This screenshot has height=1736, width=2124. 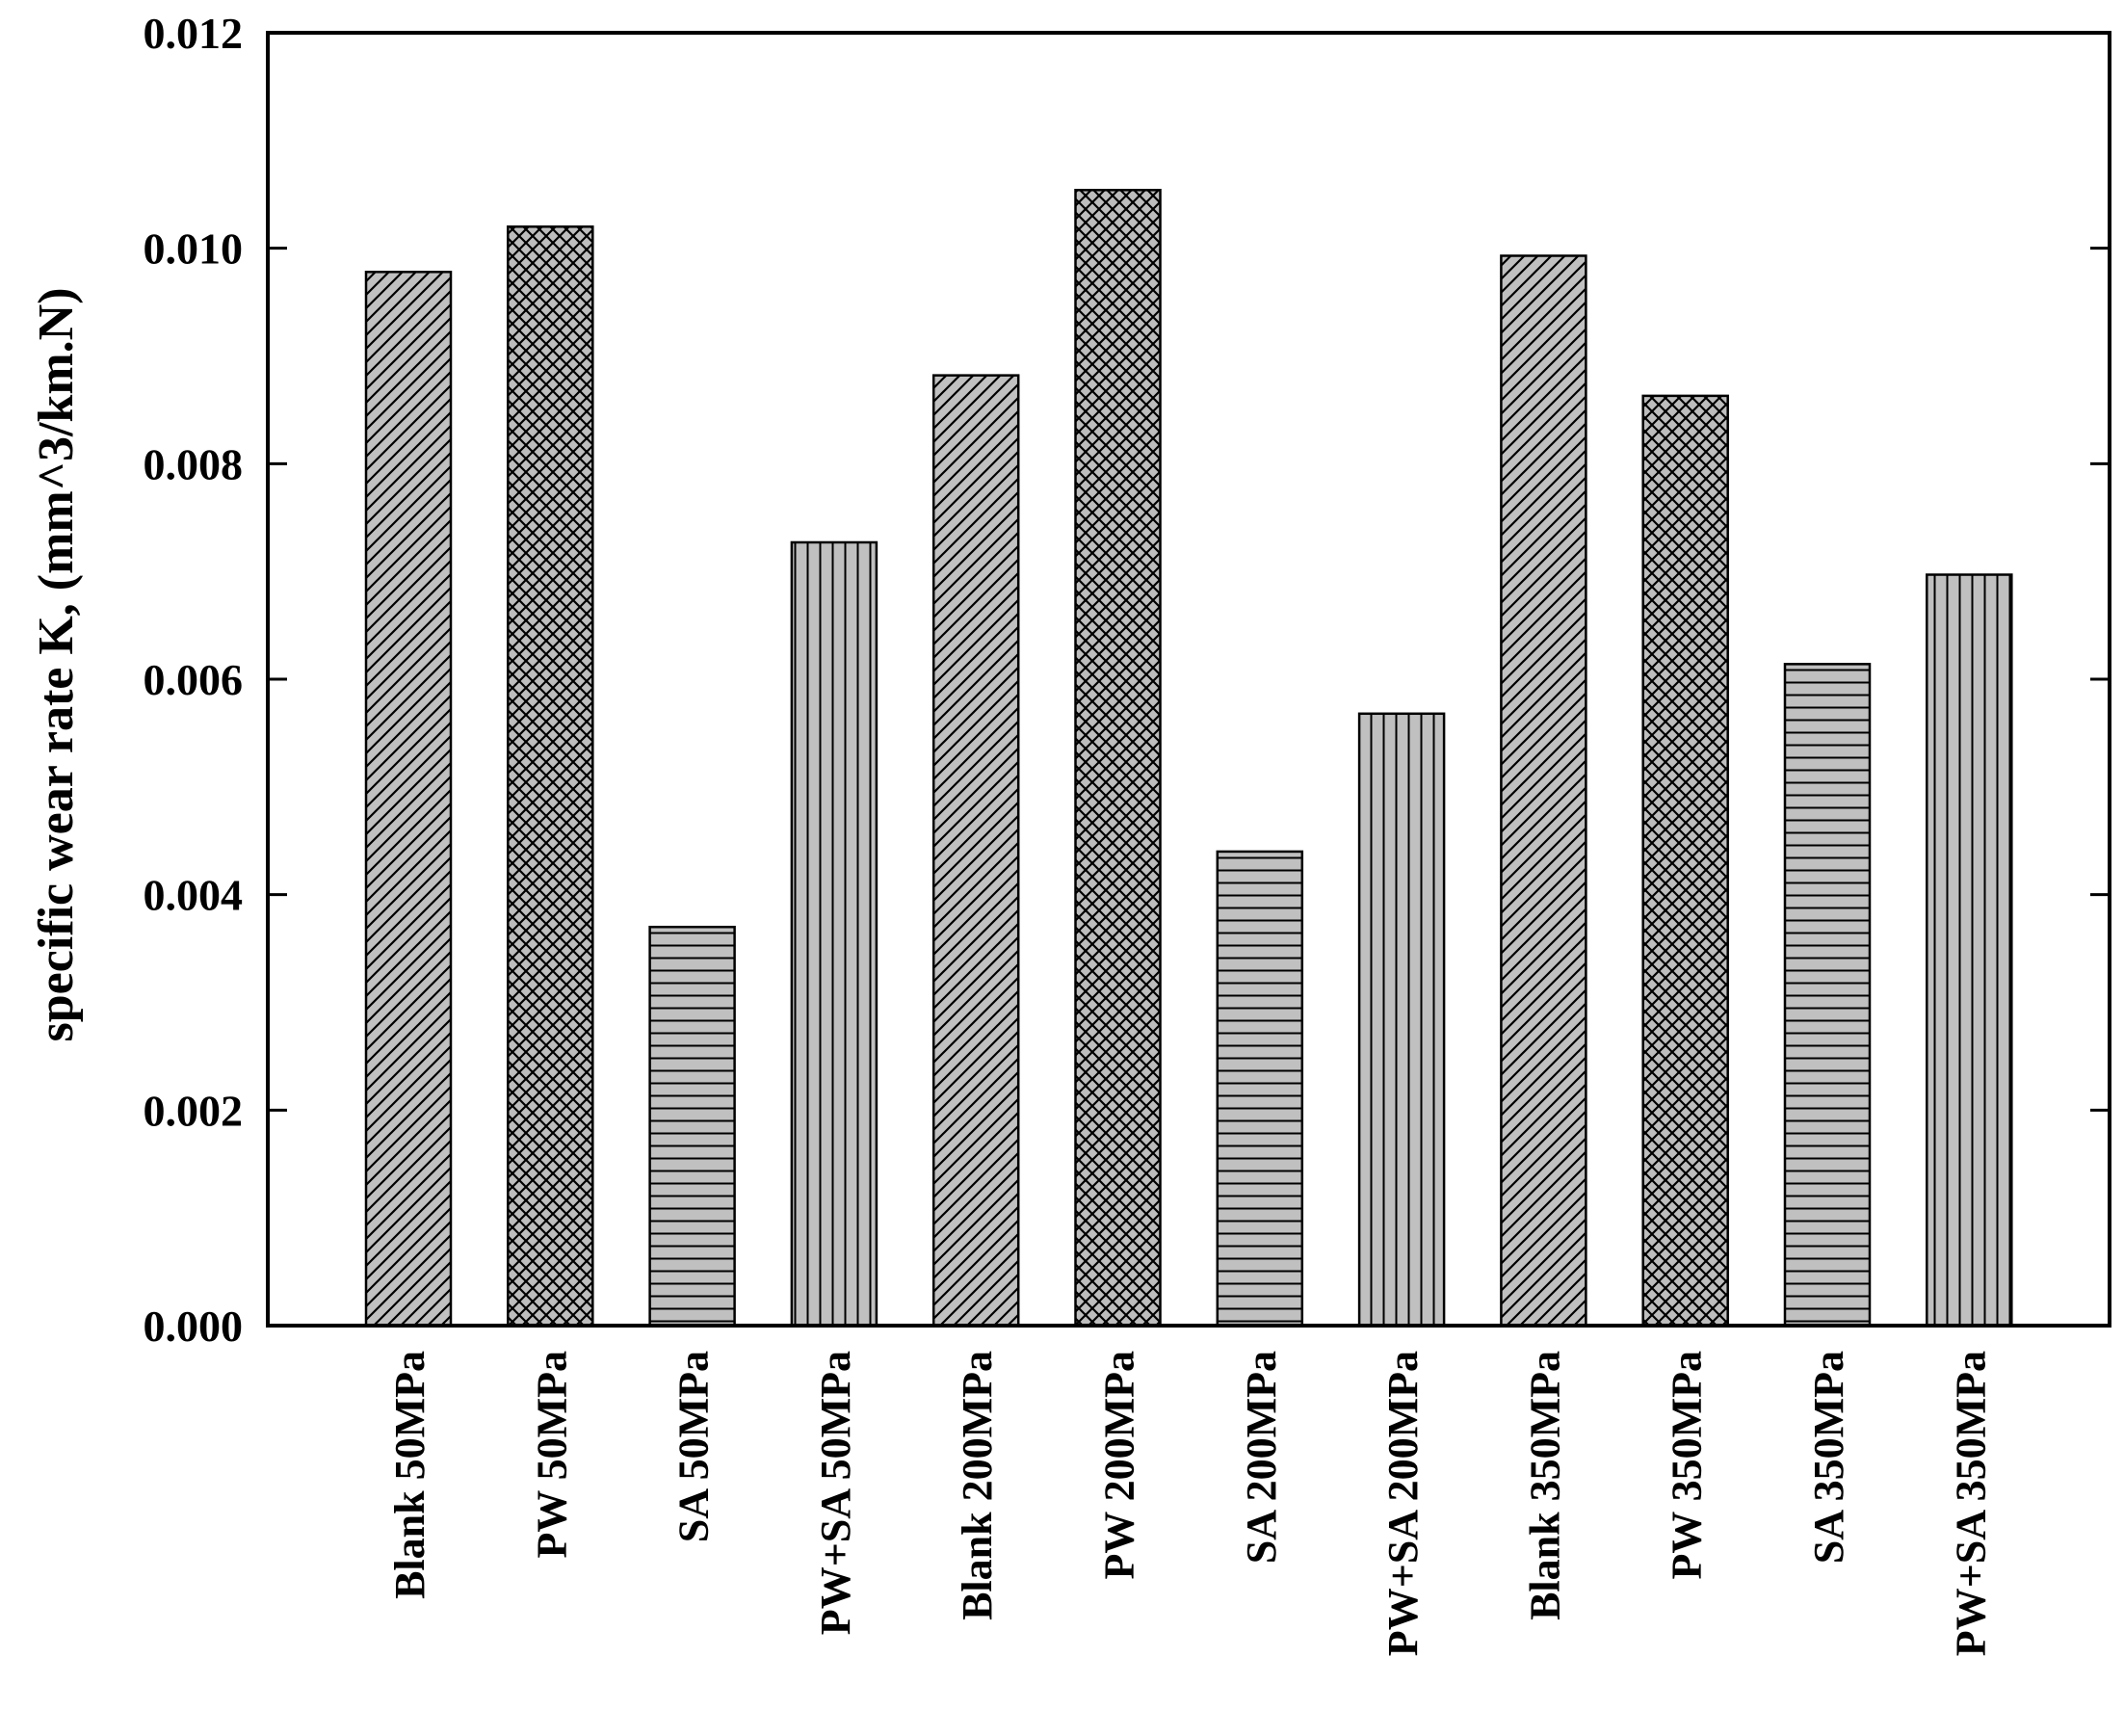 I want to click on x-category-label: Blank 350MPa, so click(x=1544, y=1485).